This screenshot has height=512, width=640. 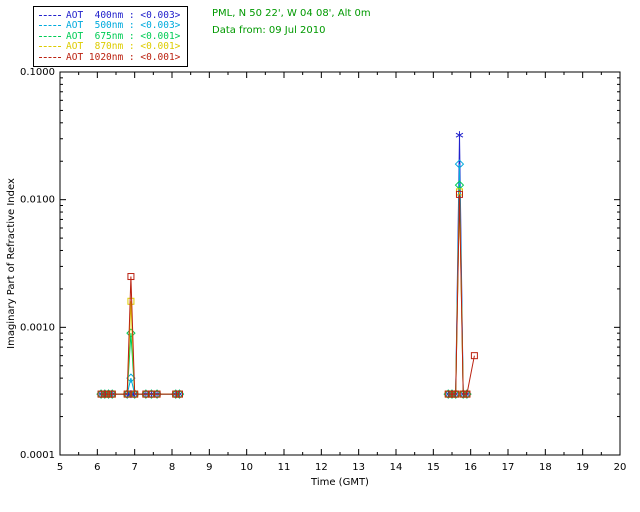 I want to click on x-tick-label: 6, so click(x=97, y=467).